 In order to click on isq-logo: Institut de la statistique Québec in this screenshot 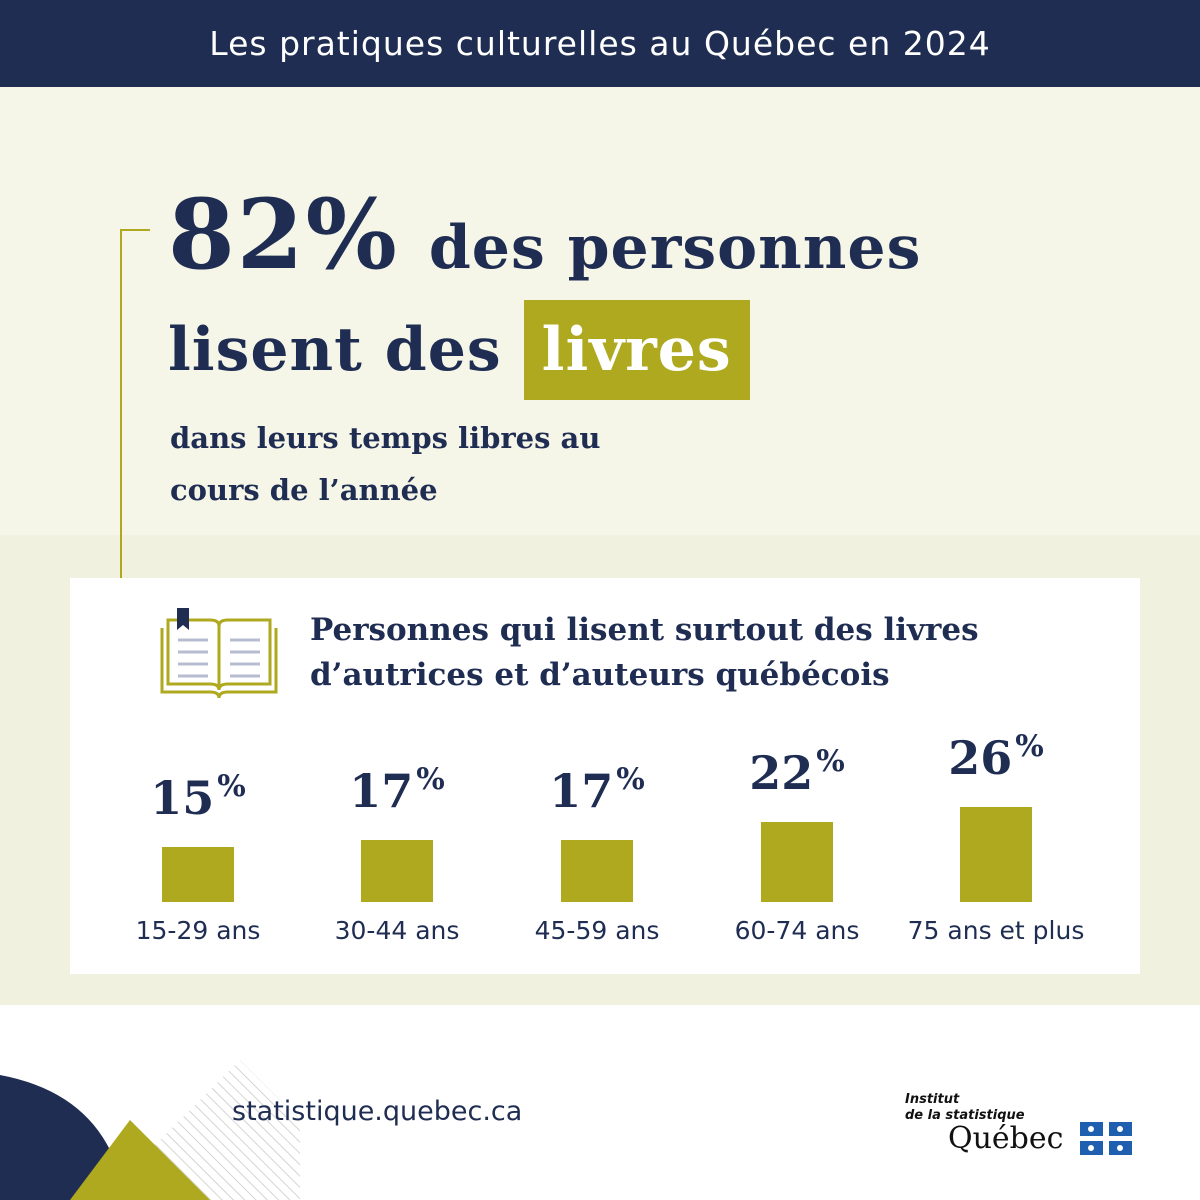, I will do `click(1020, 1127)`.